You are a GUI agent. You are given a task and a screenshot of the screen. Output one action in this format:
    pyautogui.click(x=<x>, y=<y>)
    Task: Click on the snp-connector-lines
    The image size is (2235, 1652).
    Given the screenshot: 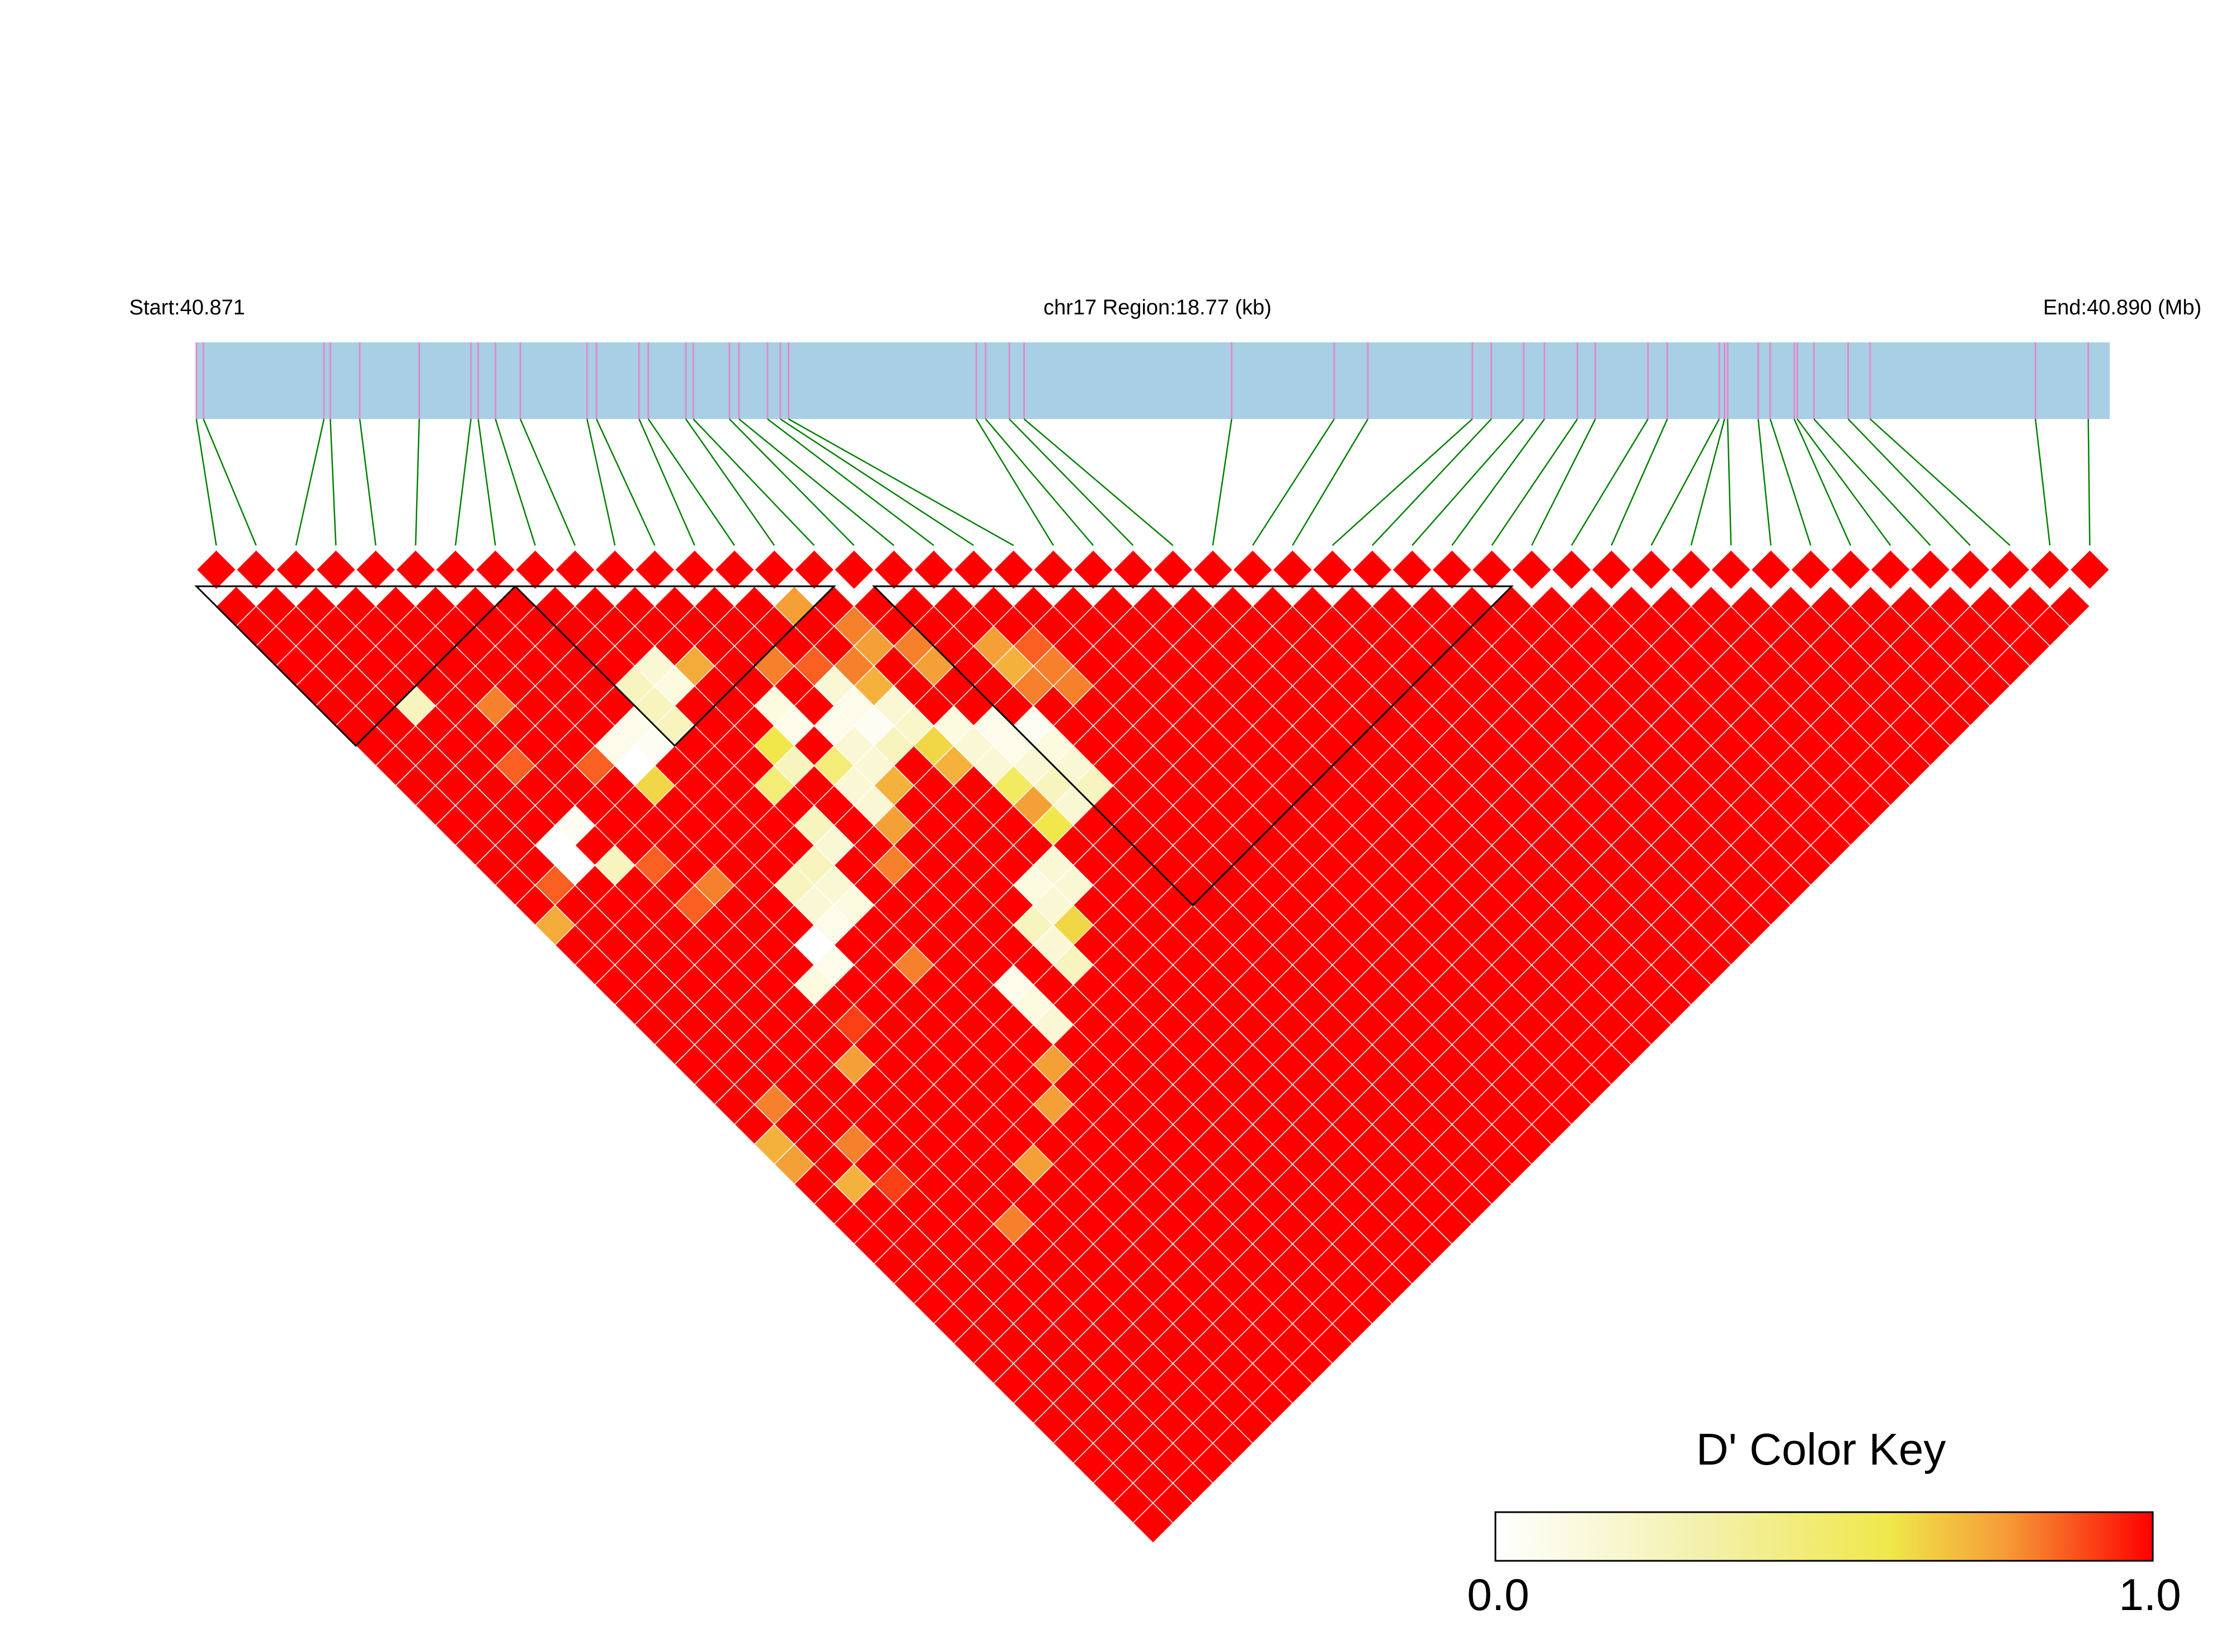 What is the action you would take?
    pyautogui.click(x=1143, y=483)
    